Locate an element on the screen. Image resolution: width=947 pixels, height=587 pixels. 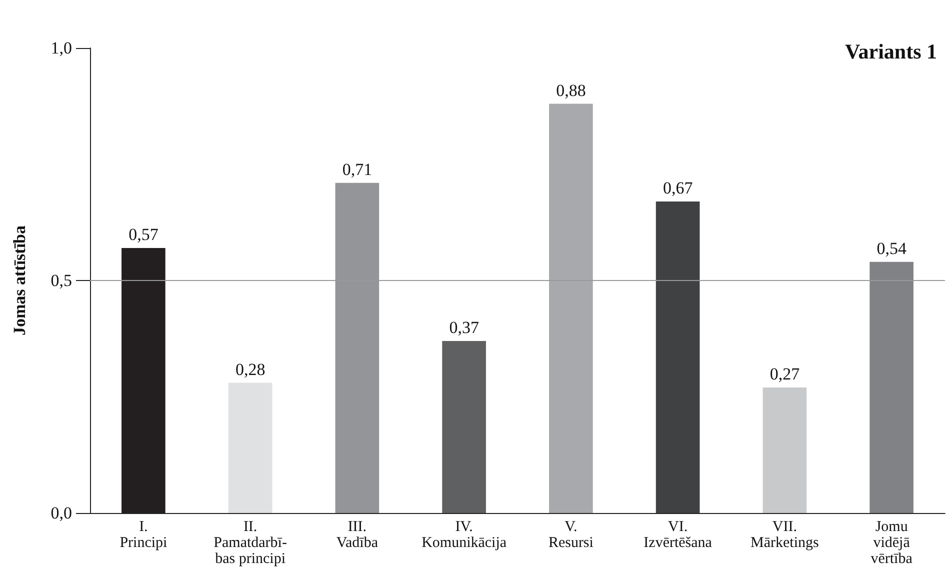
y-tick-label: 0,5 is located at coordinates (61, 280).